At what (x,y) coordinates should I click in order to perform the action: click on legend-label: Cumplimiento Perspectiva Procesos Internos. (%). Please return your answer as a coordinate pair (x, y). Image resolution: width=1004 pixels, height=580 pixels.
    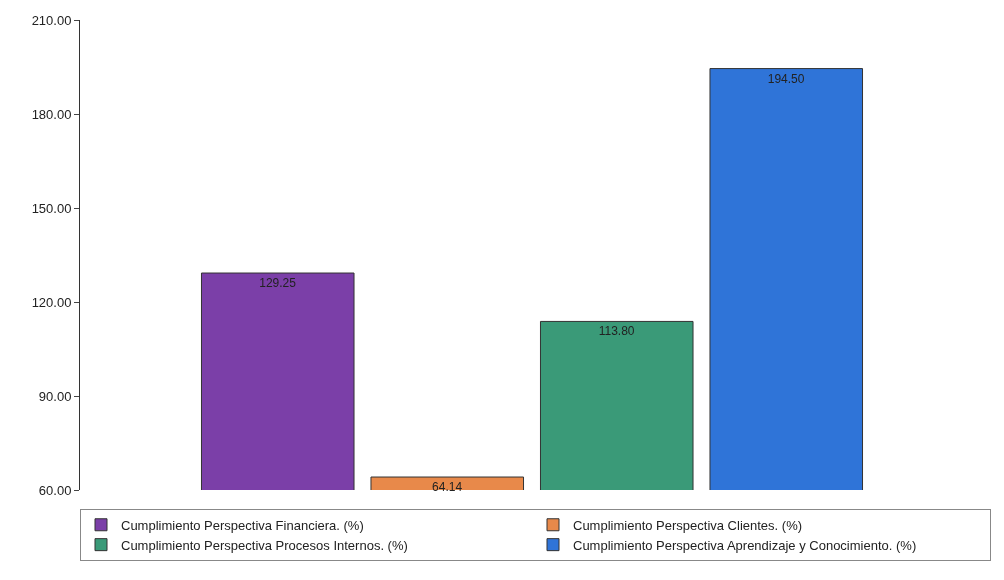
    Looking at the image, I should click on (264, 545).